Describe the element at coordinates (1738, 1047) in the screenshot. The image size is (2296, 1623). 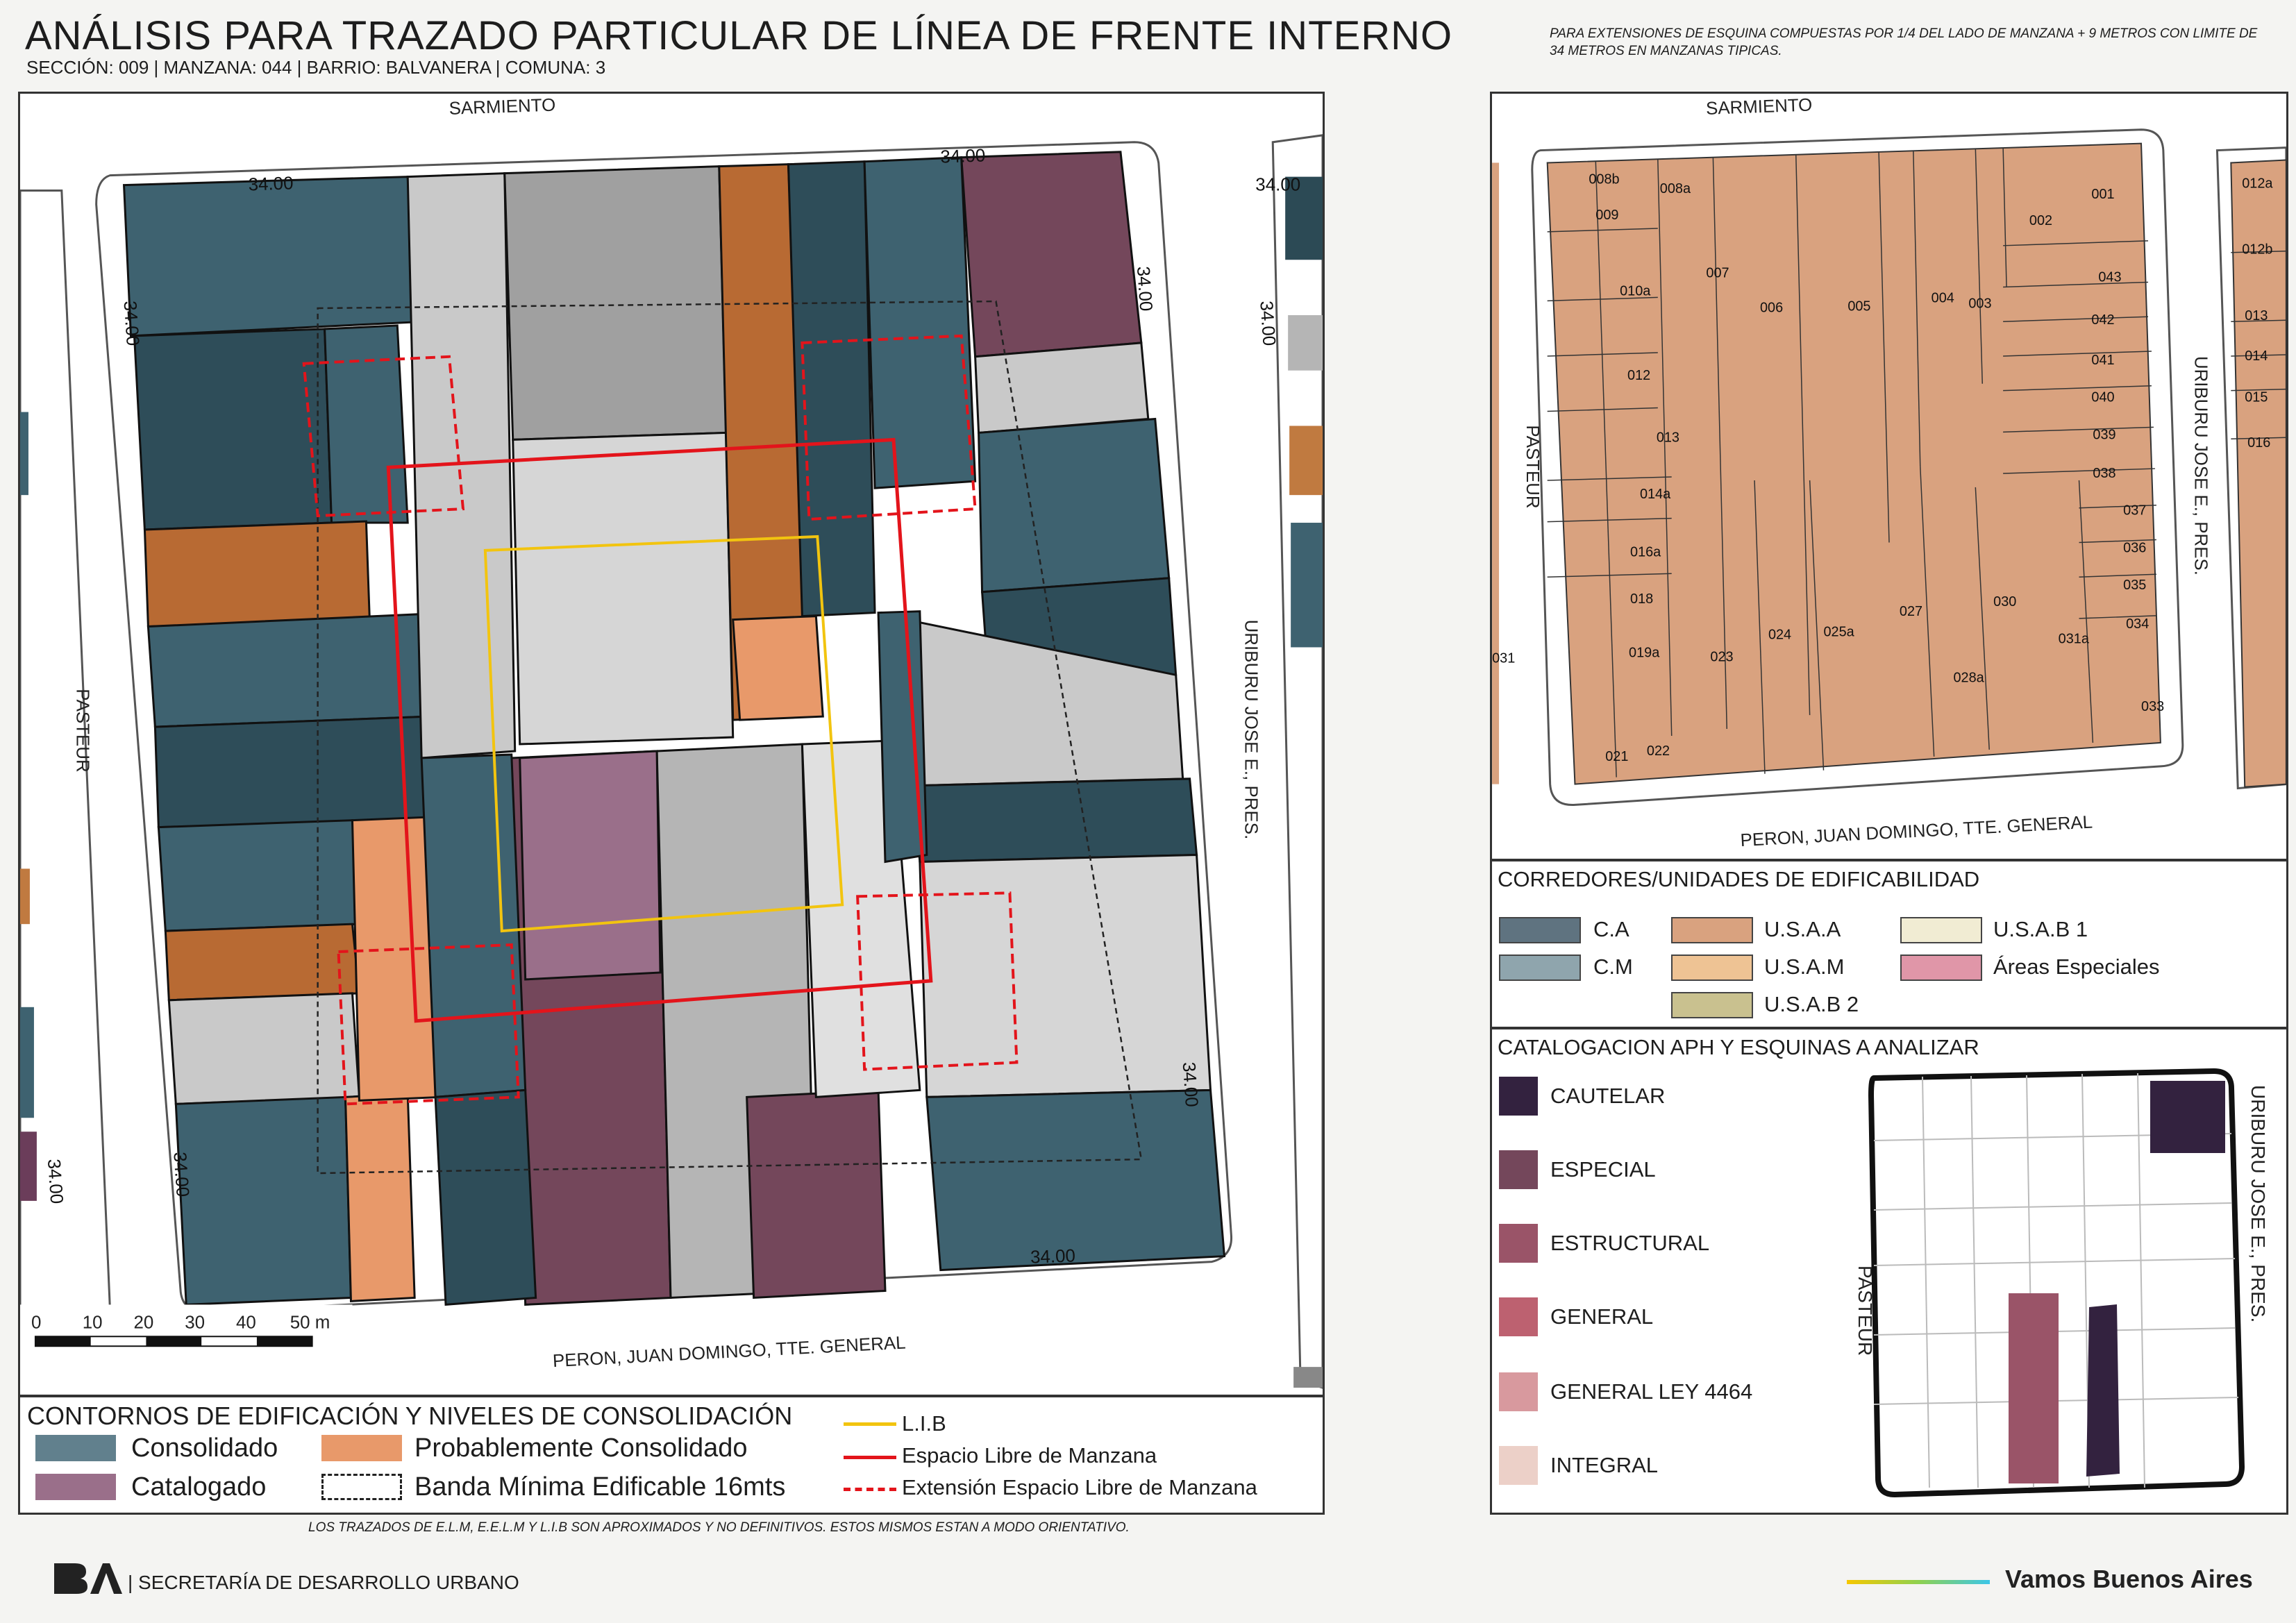
I see `legend-catalogacion-title: CATALOGACION APH Y ESQUINAS A ANALIZAR` at that location.